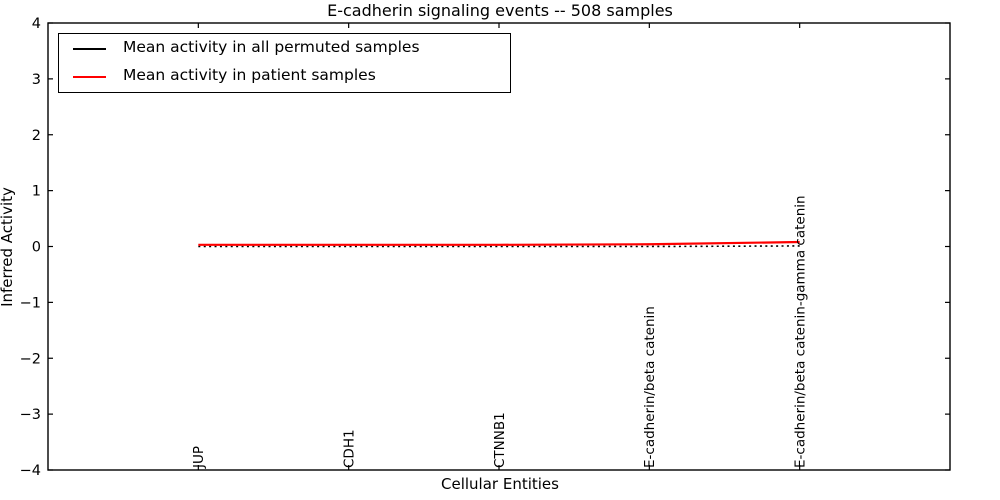  Describe the element at coordinates (89, 49) in the screenshot. I see `legend-line-sample-permuted` at that location.